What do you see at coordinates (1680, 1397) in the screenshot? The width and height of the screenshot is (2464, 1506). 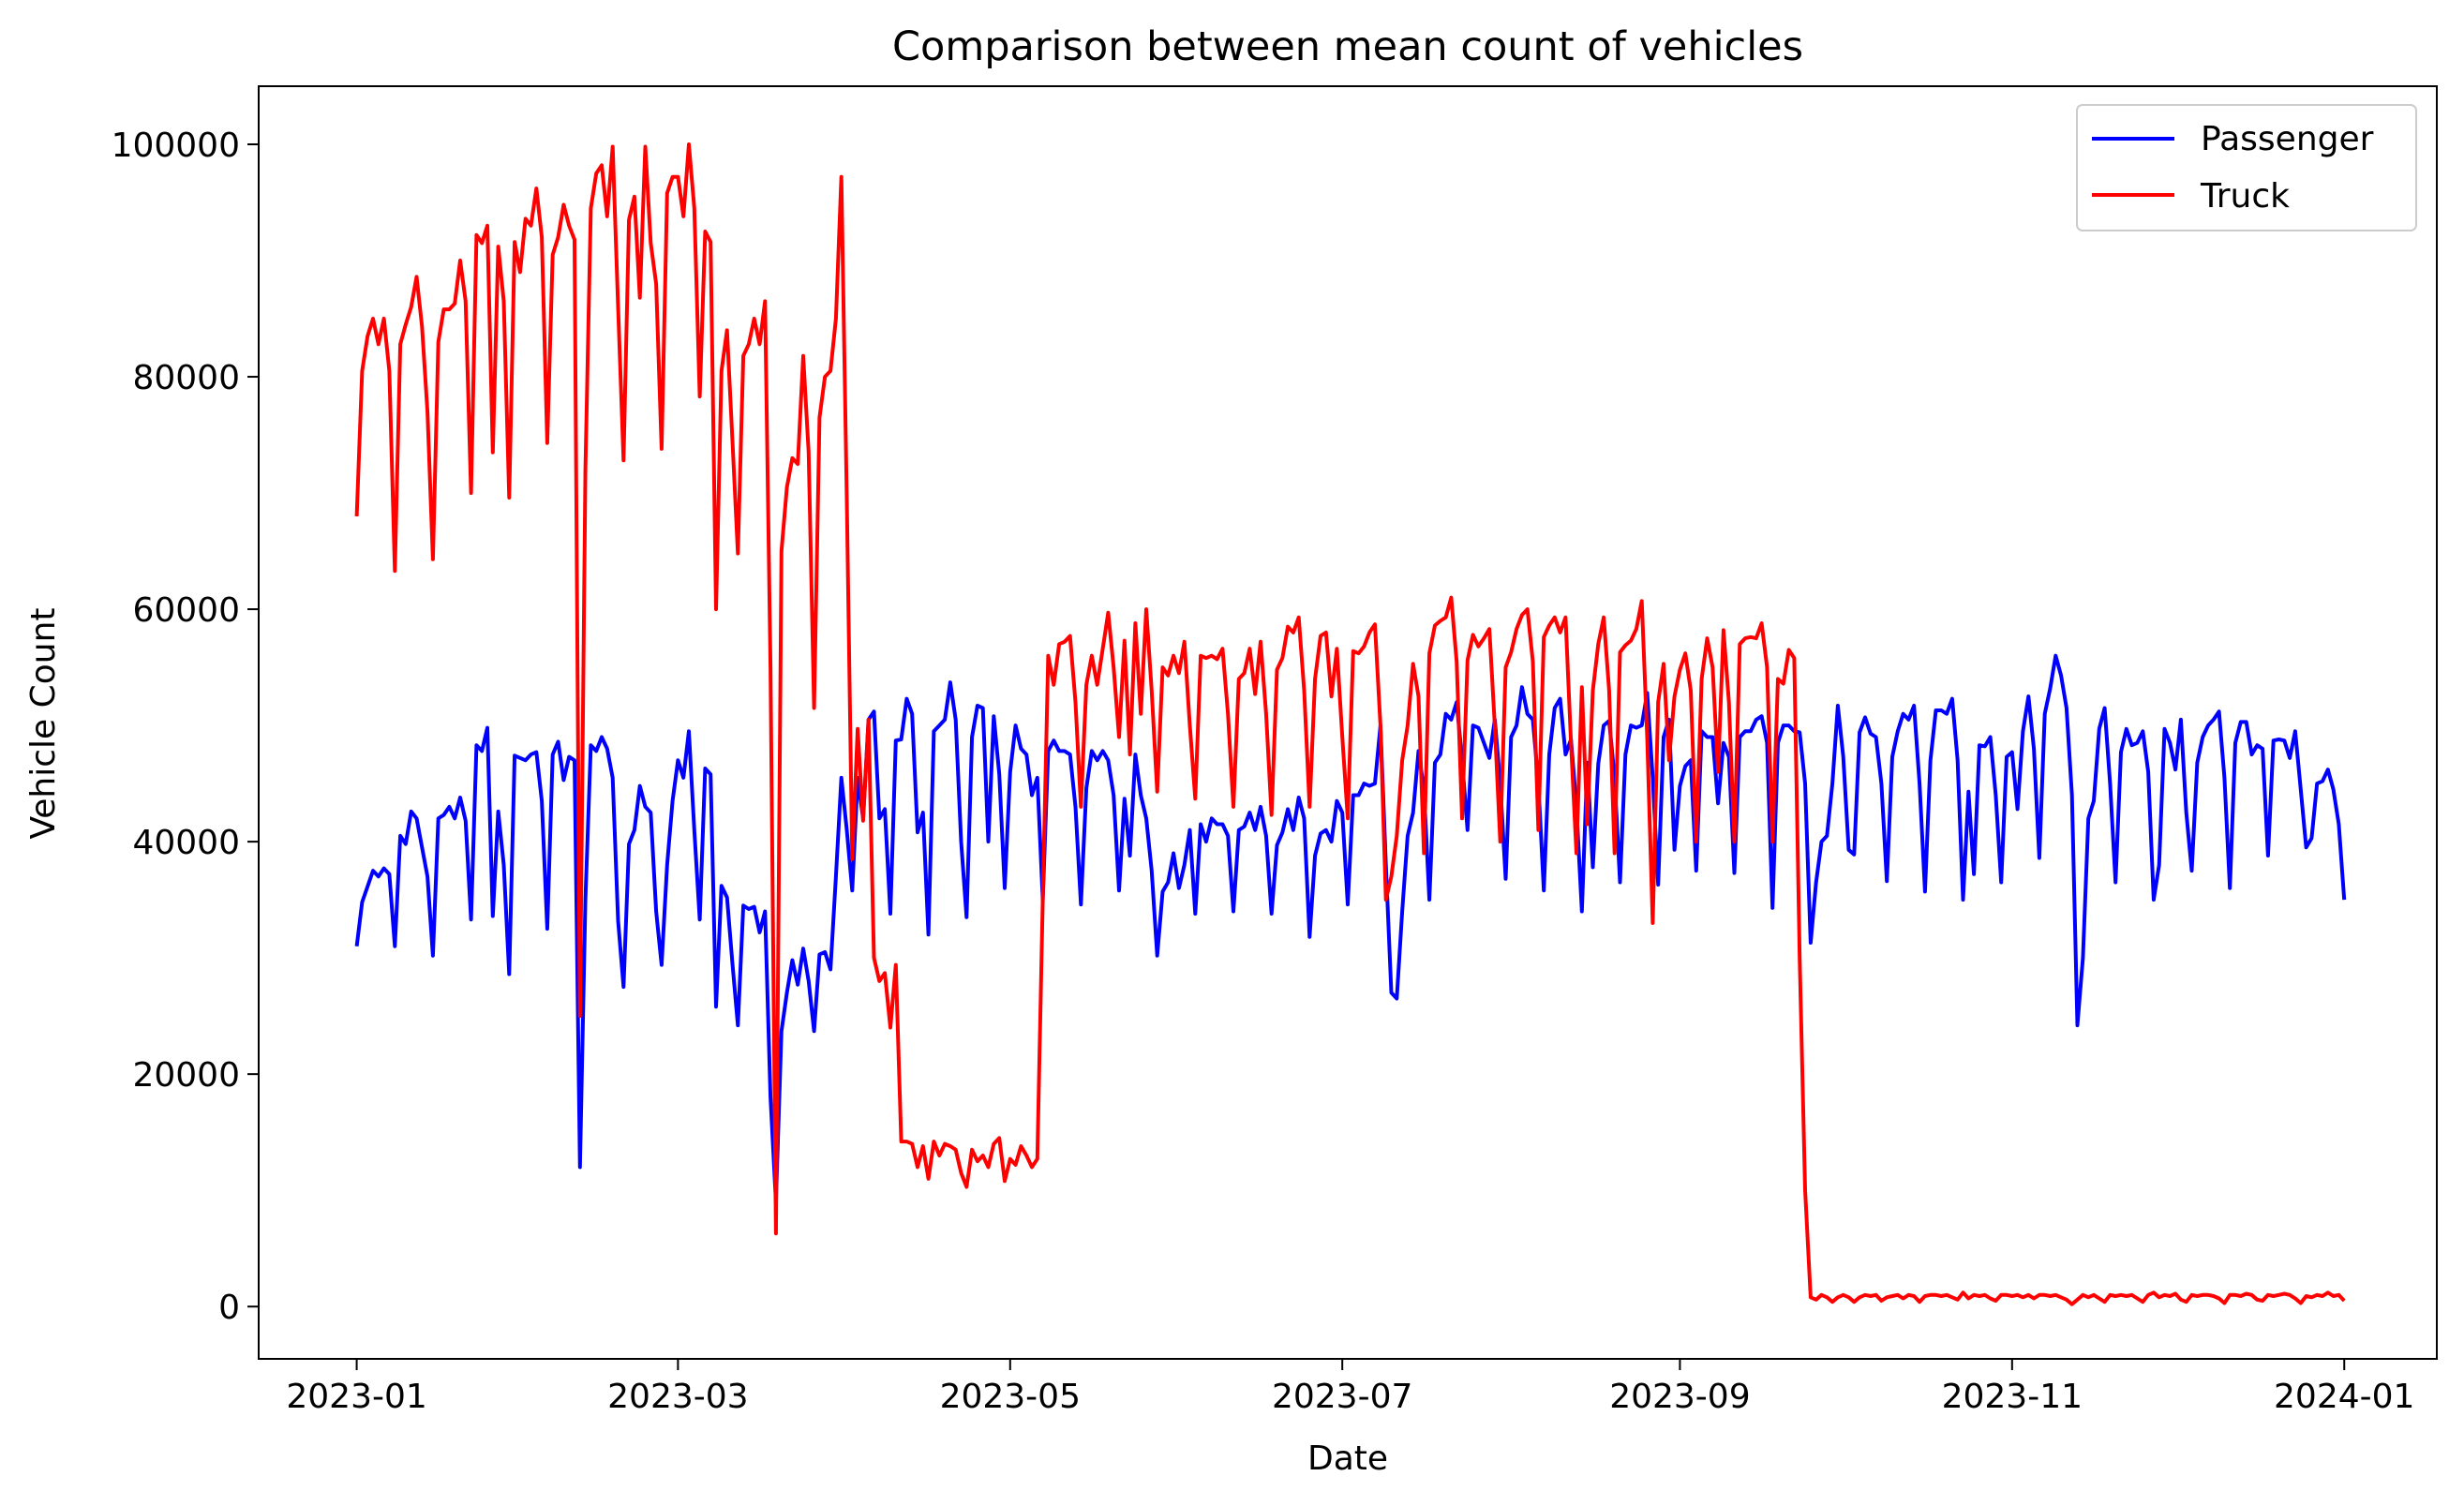 I see `x-tick-label: 2023-09` at bounding box center [1680, 1397].